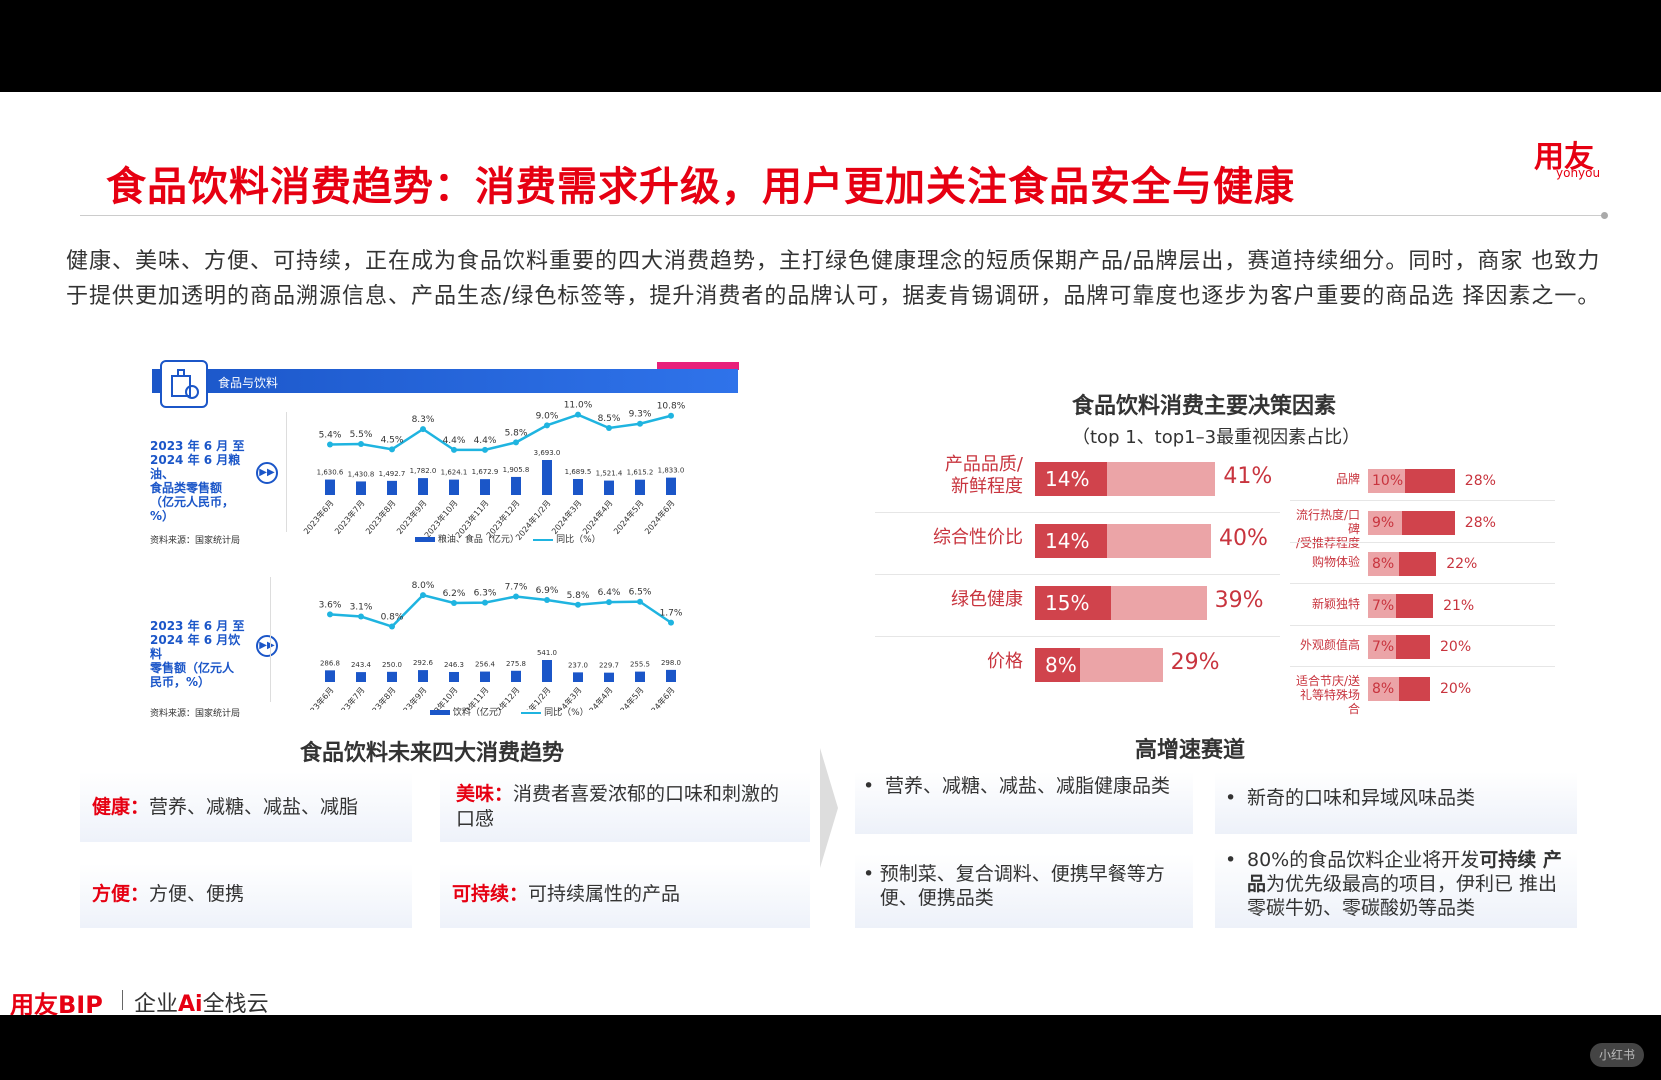 The width and height of the screenshot is (1661, 1080). I want to click on factor-bar-top1: 15%, so click(1073, 603).